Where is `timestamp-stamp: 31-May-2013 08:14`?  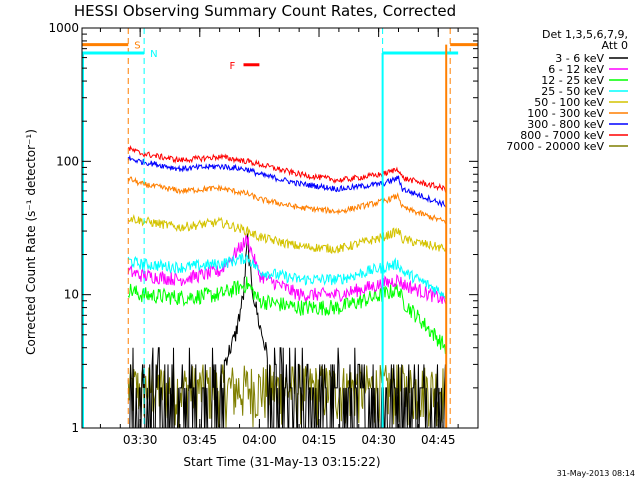 timestamp-stamp: 31-May-2013 08:14 is located at coordinates (596, 473).